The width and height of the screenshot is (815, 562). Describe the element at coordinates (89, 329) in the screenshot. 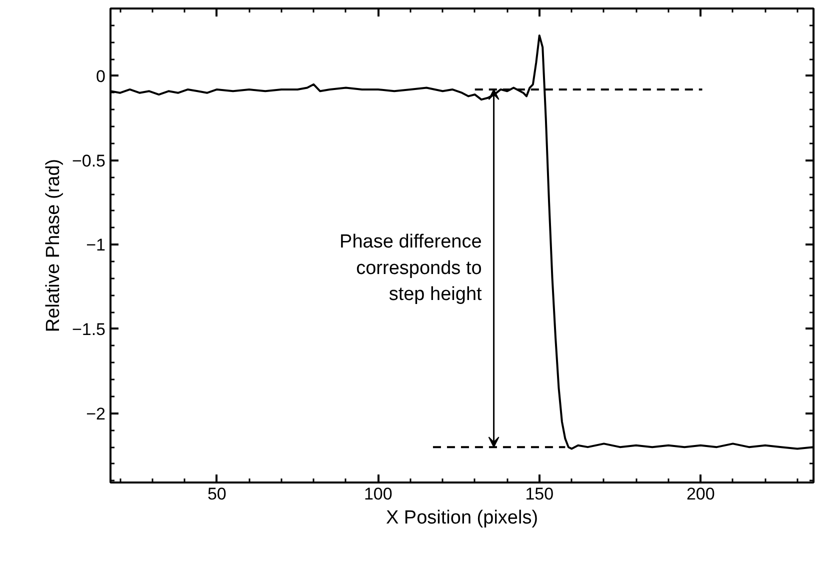

I see `y-tick-label: −1.5` at that location.